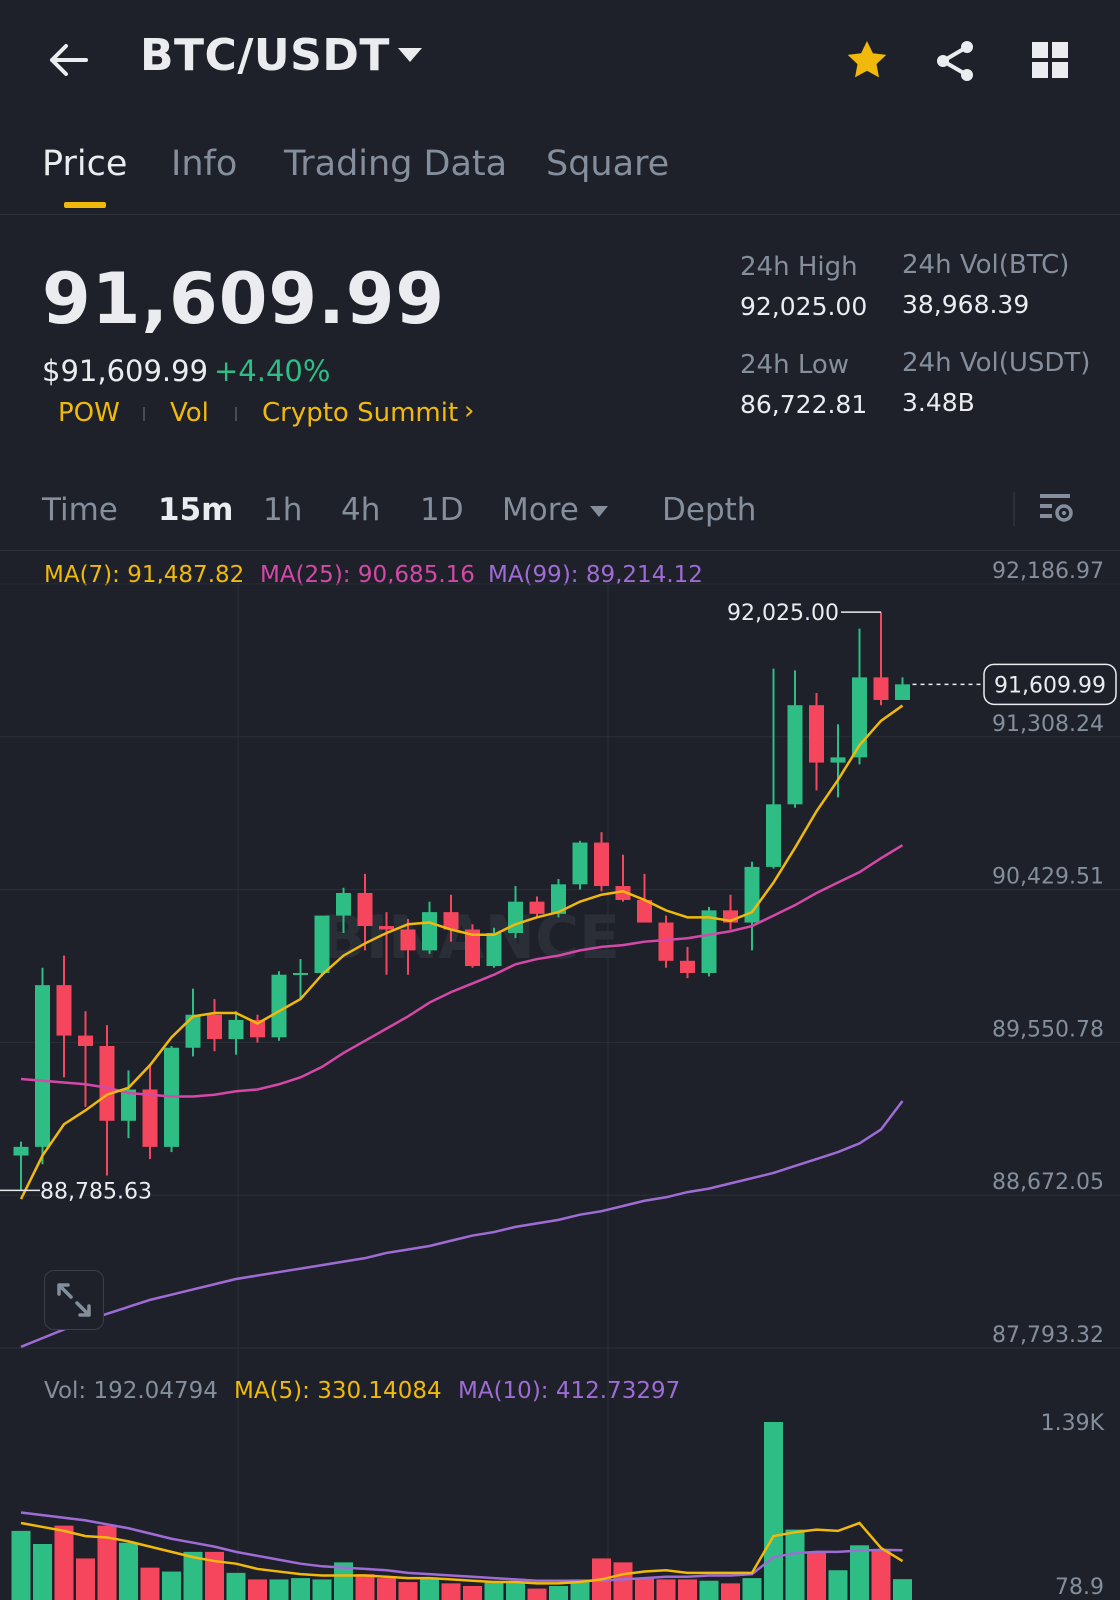  Describe the element at coordinates (599, 511) in the screenshot. I see `more-caret-icon` at that location.